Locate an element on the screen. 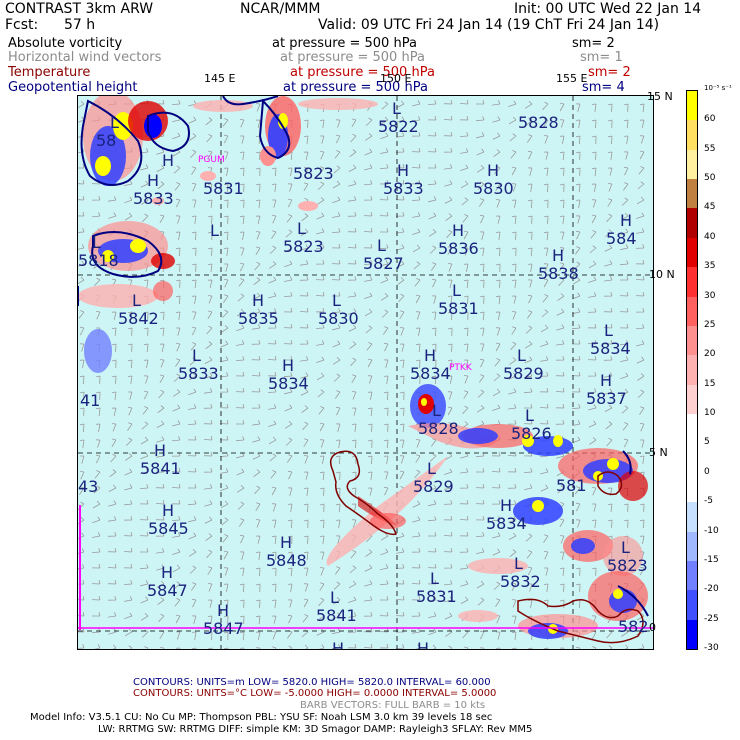  lat-tick-15n: 15 N is located at coordinates (660, 96).